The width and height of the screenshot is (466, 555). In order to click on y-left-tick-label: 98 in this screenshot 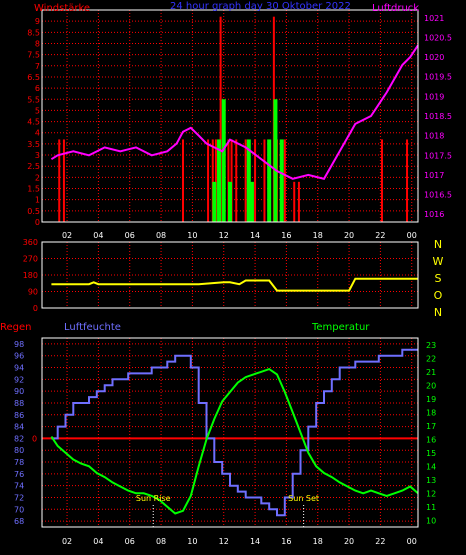, I will do `click(19, 344)`.